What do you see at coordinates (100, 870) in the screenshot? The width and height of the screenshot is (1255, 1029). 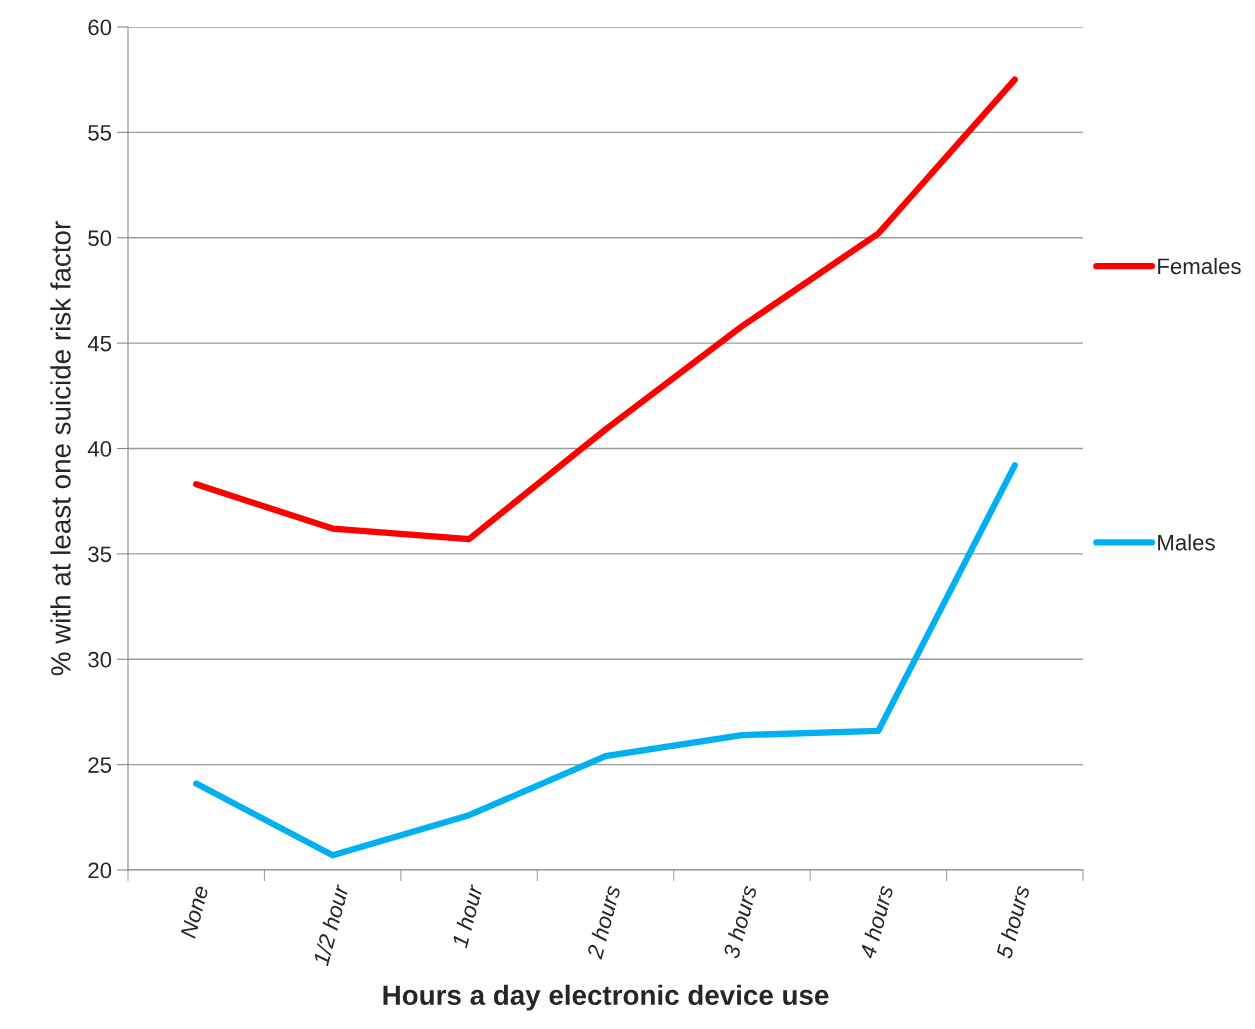 I see `y-tick-label: 20` at bounding box center [100, 870].